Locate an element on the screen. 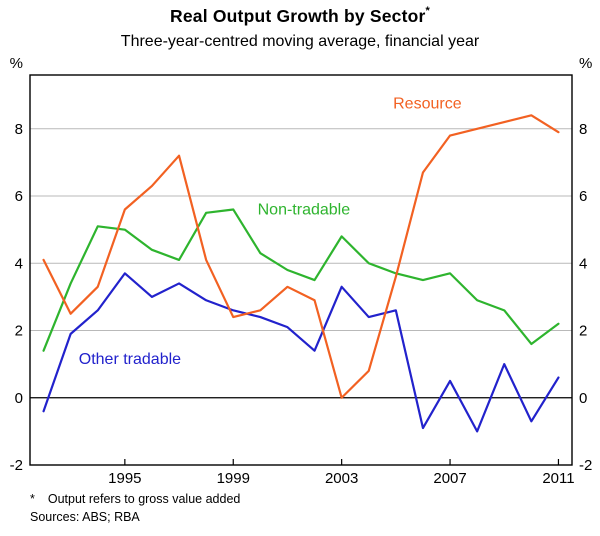 Image resolution: width=600 pixels, height=536 pixels. y-axis-unit-left: % is located at coordinates (16, 63).